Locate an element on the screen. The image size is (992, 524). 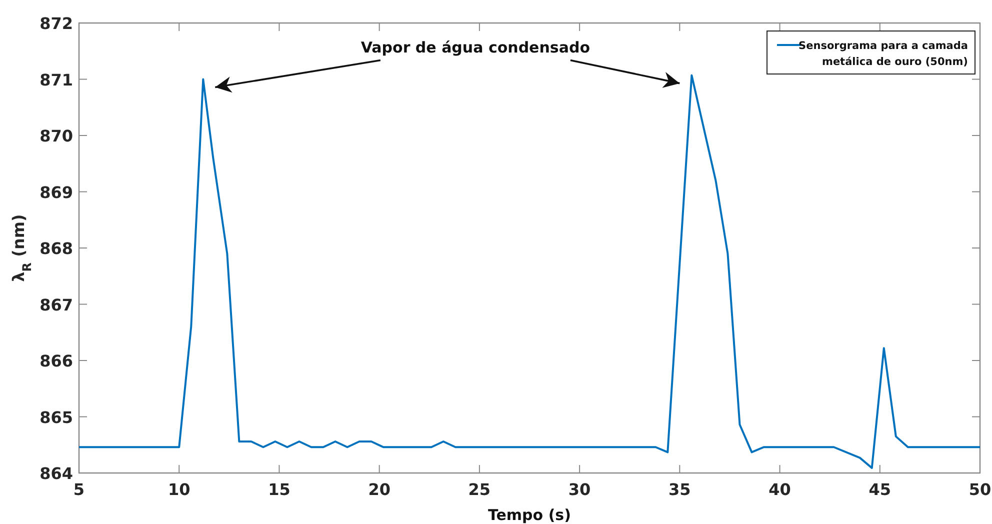
x-tick-label: 15 is located at coordinates (279, 489).